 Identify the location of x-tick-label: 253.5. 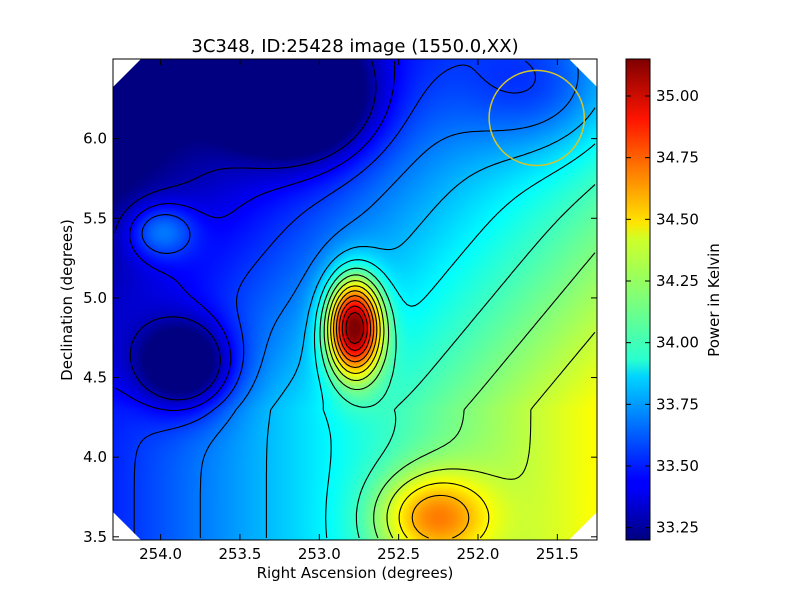
(239, 554).